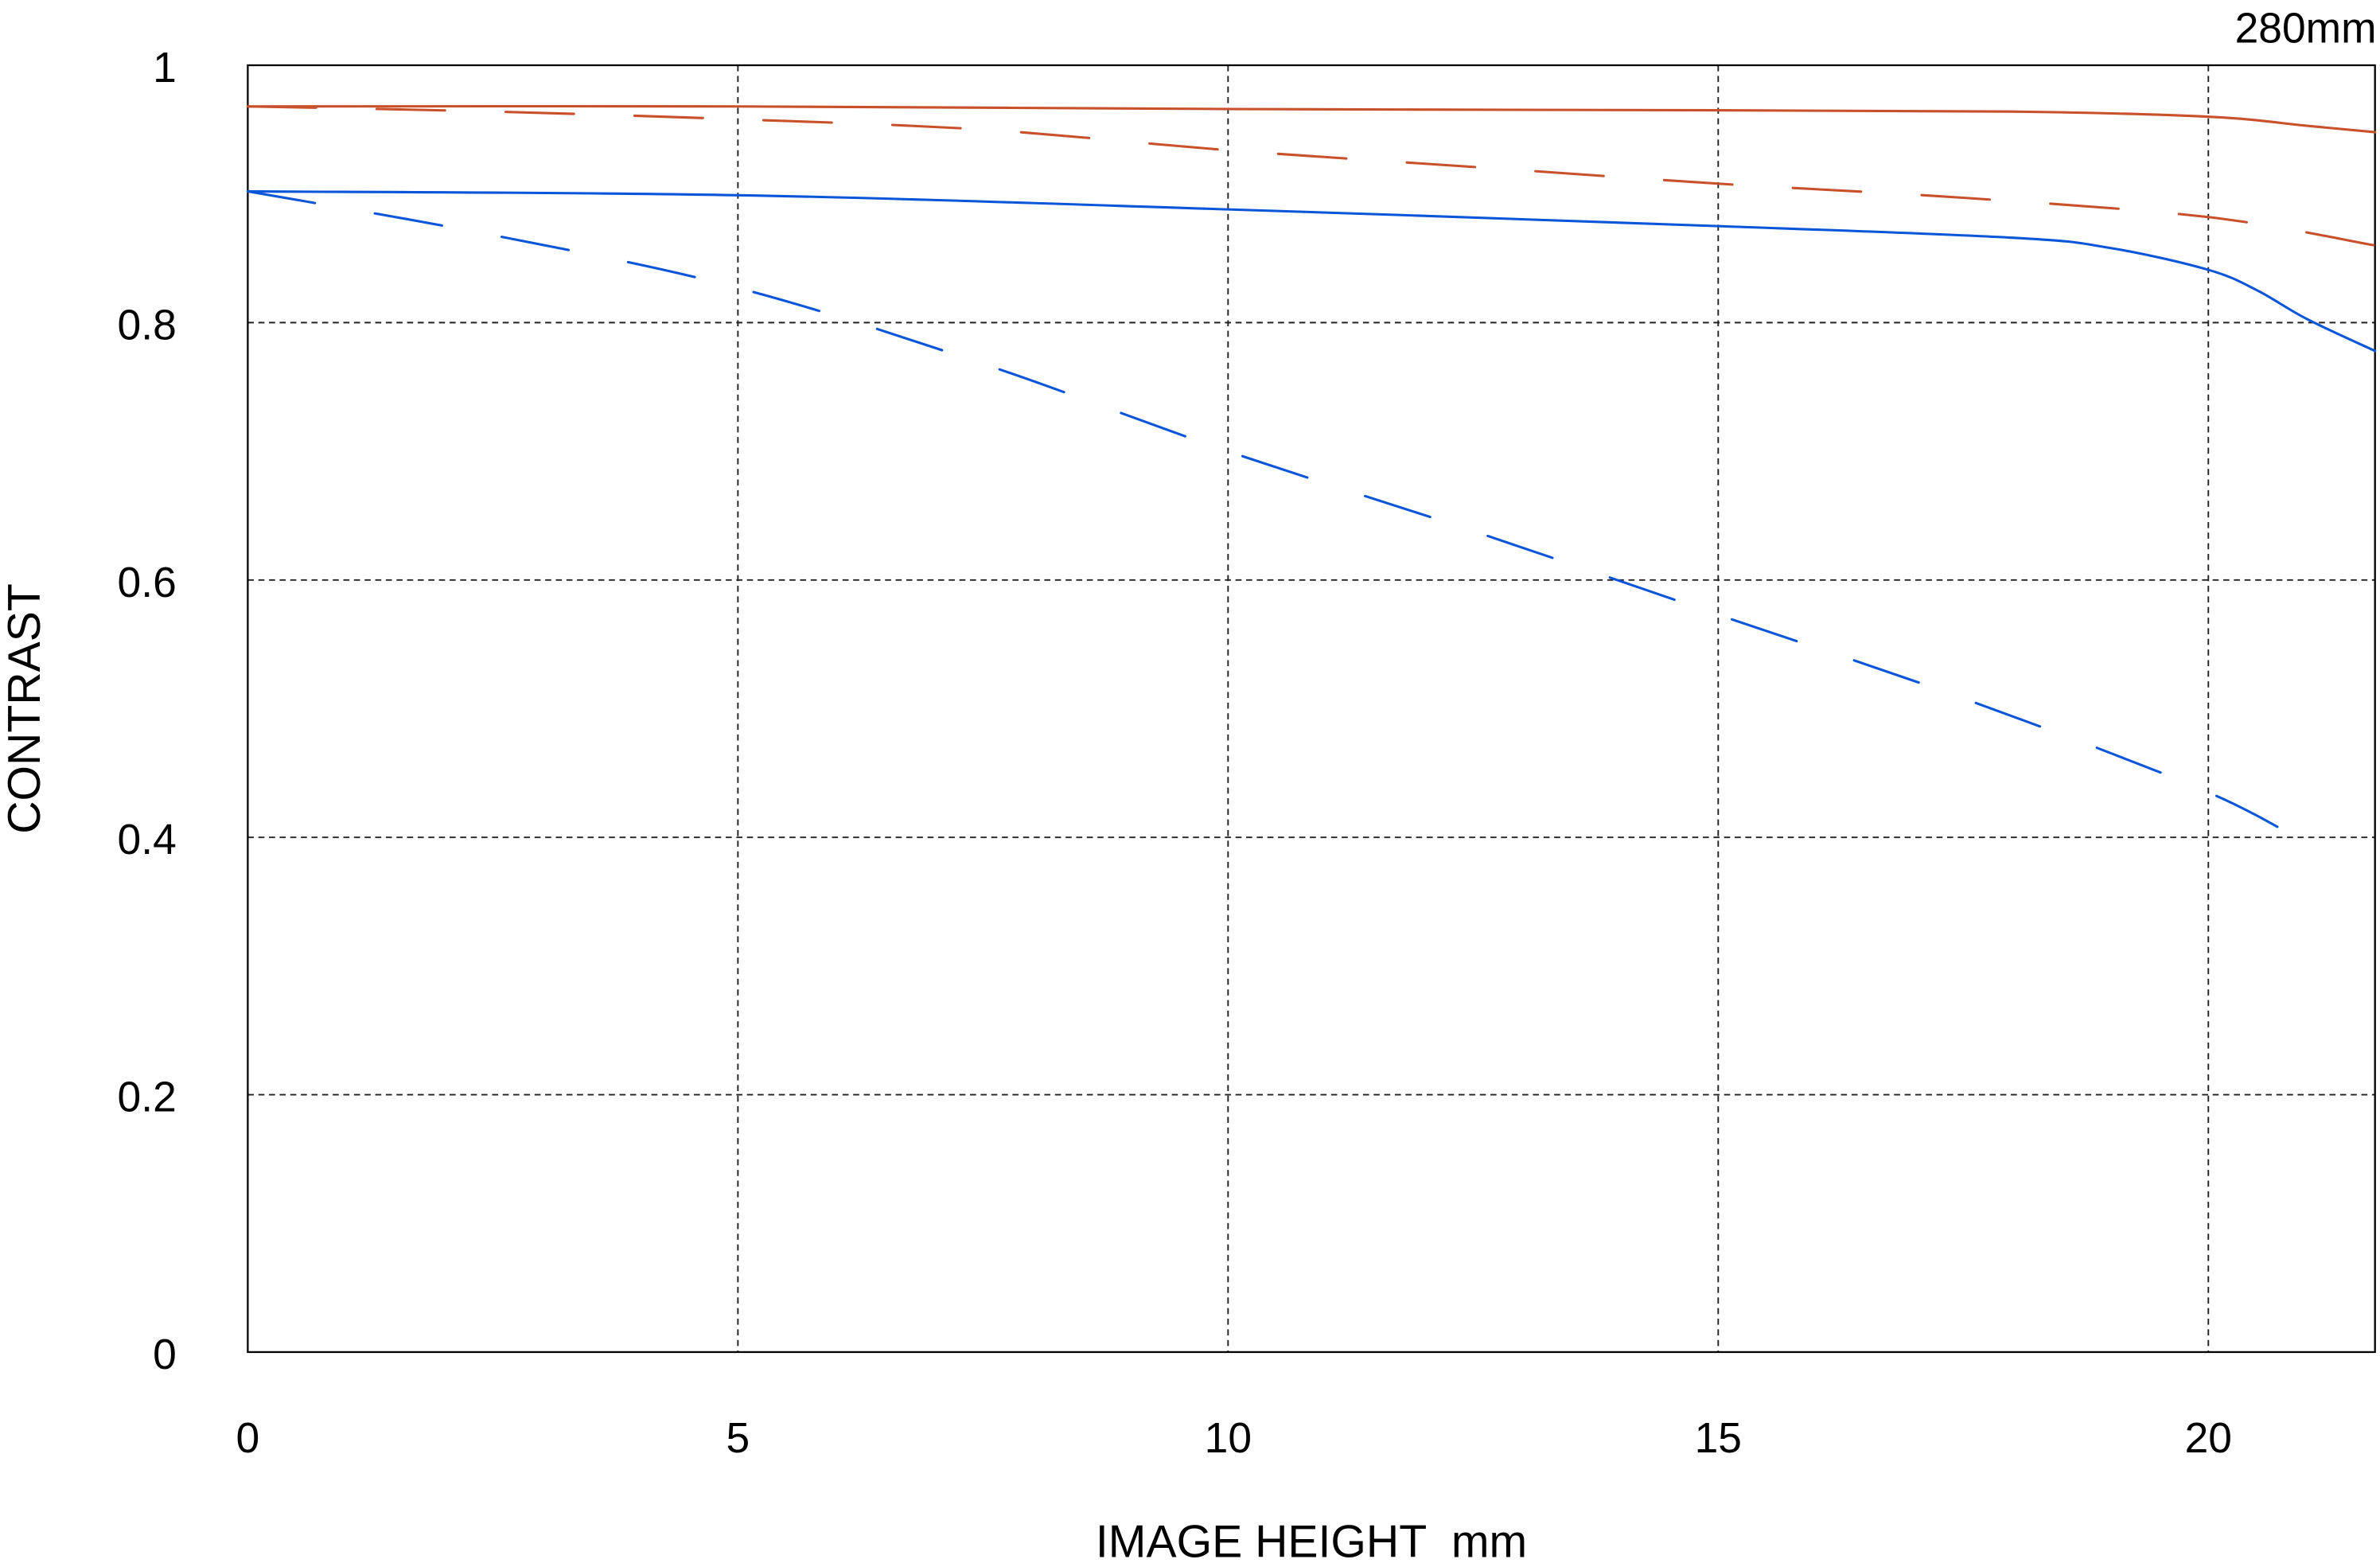  Describe the element at coordinates (165, 1354) in the screenshot. I see `y-tick-label: 0` at that location.